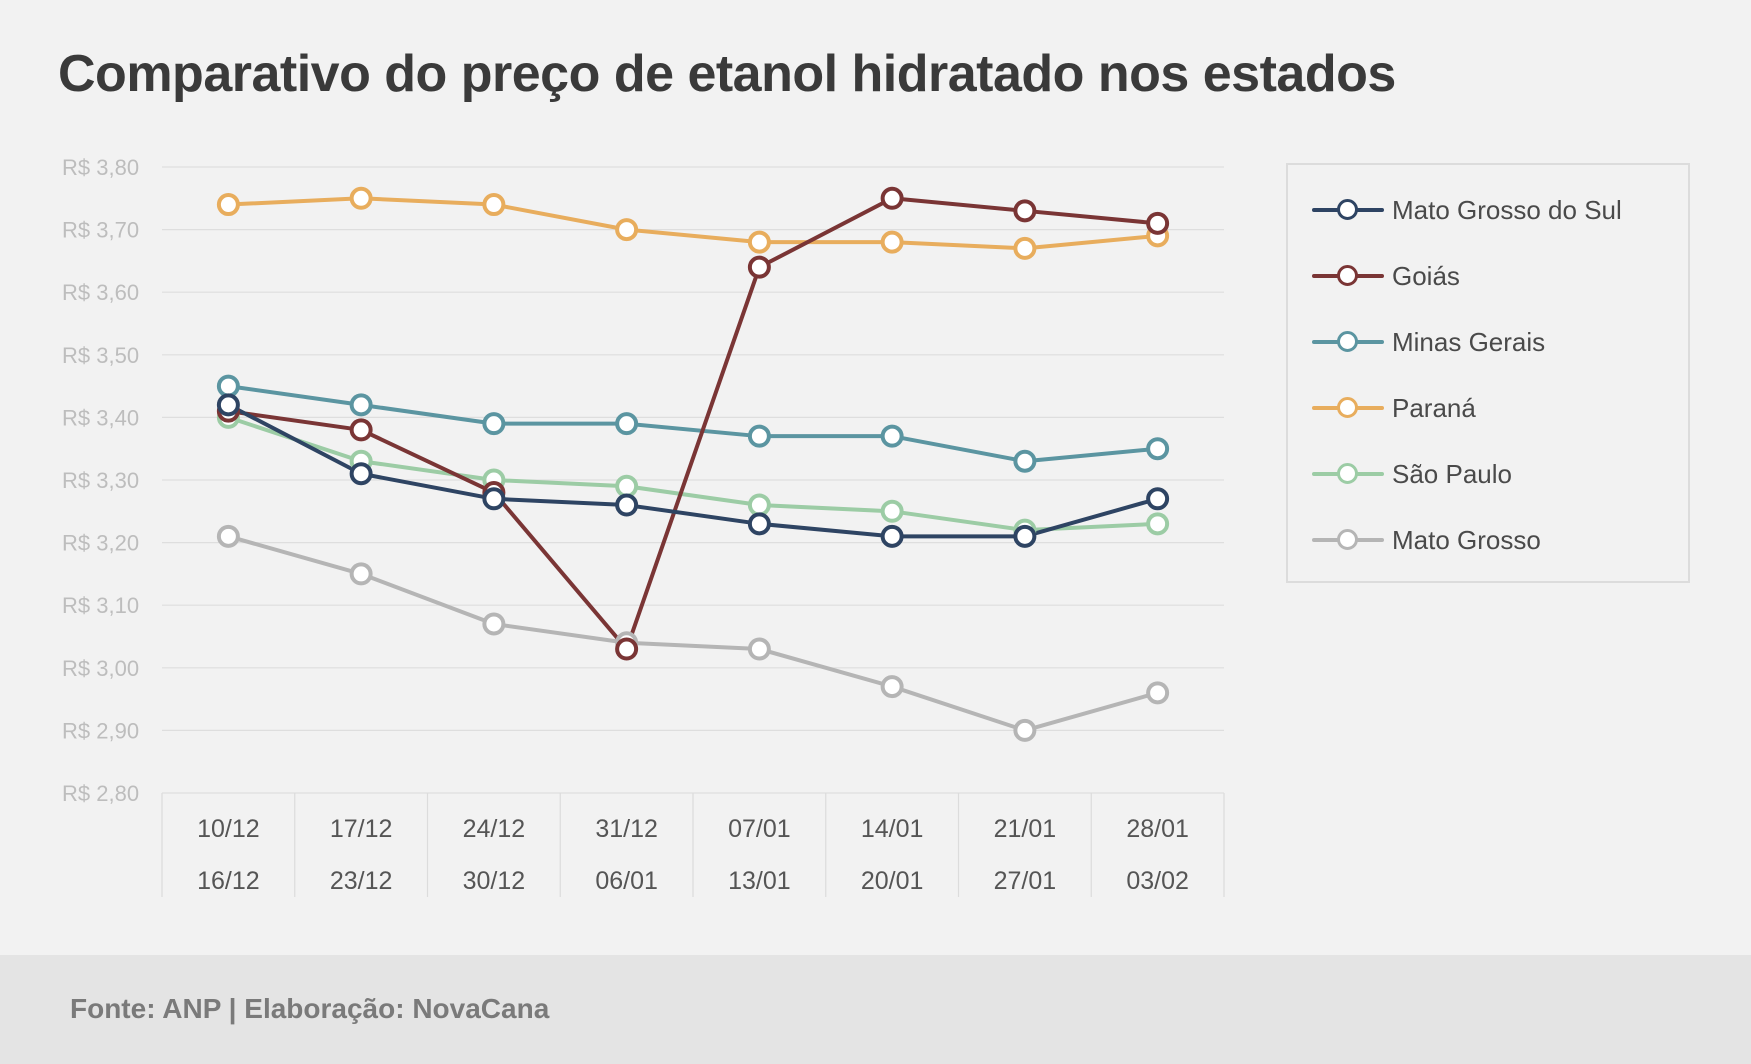  Describe the element at coordinates (228, 881) in the screenshot. I see `x-tick-label: 16/12` at that location.